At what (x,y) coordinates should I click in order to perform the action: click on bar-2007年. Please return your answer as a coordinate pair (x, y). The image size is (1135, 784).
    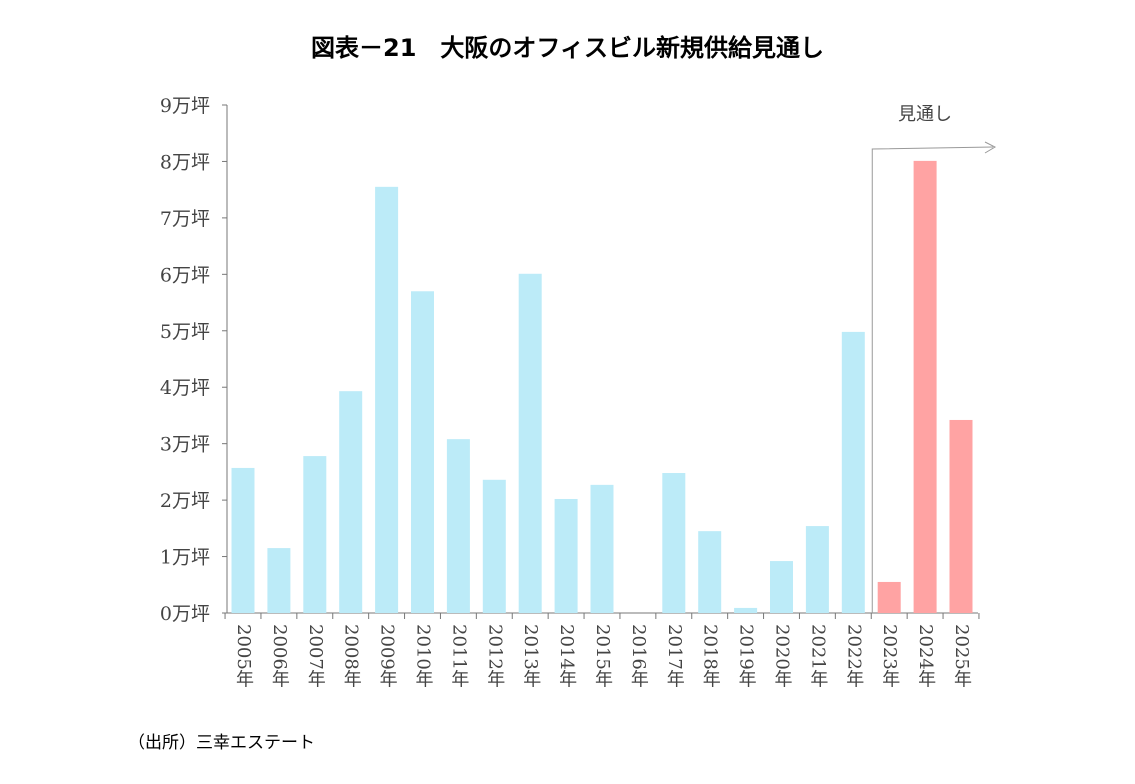
    Looking at the image, I should click on (315, 534).